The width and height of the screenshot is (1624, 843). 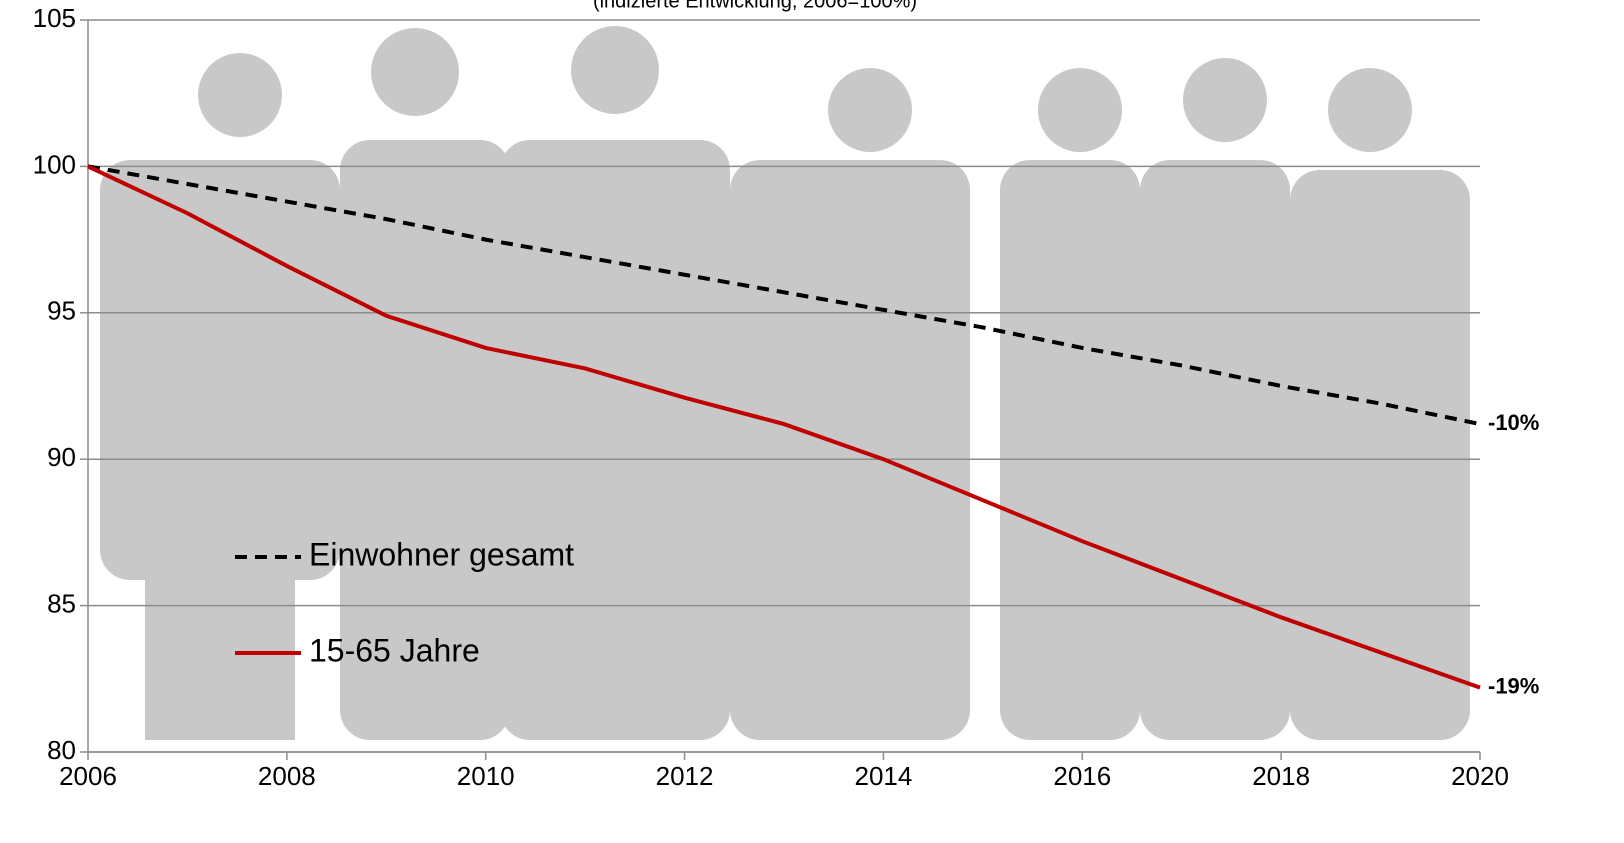 What do you see at coordinates (1513, 685) in the screenshot?
I see `end-label: -19%` at bounding box center [1513, 685].